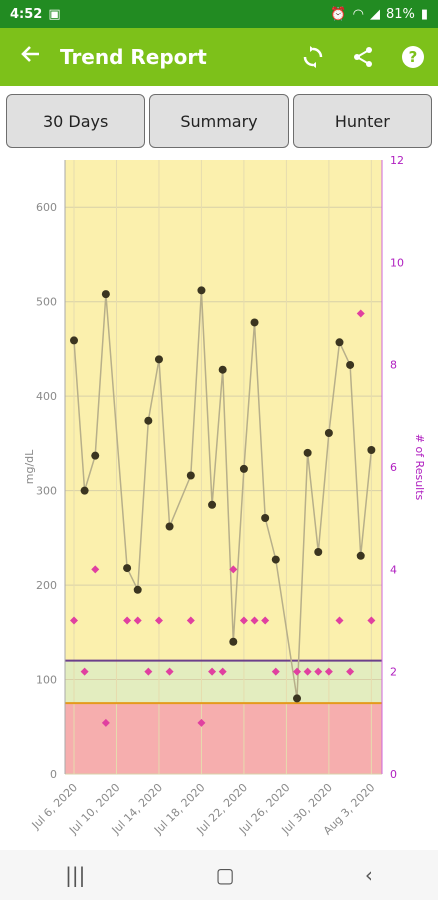  Describe the element at coordinates (393, 467) in the screenshot. I see `y2-tick-label: 6` at that location.